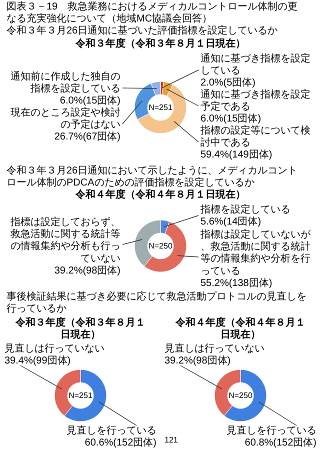  I want to click on data-label: 60.6%(152団体), so click(120, 442).